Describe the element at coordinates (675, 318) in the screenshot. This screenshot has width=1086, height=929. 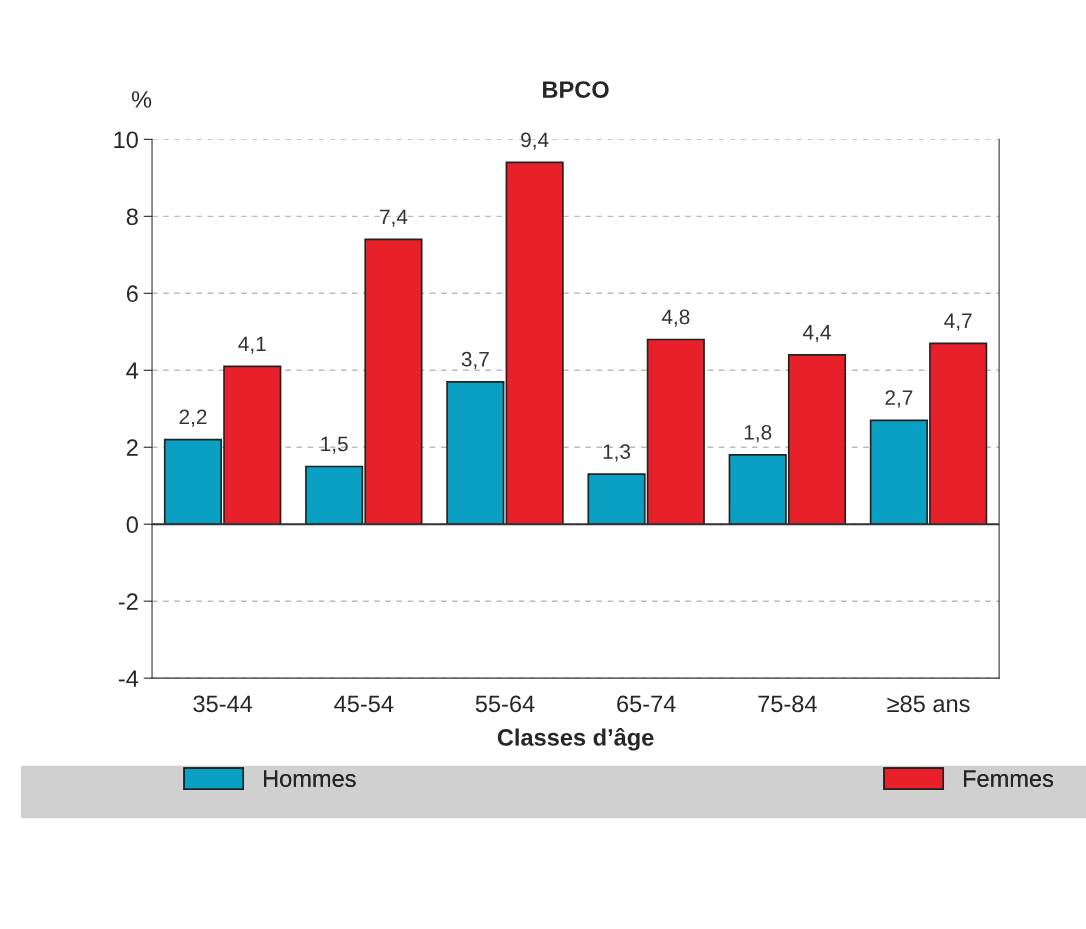
I see `data-label: 4,8` at that location.